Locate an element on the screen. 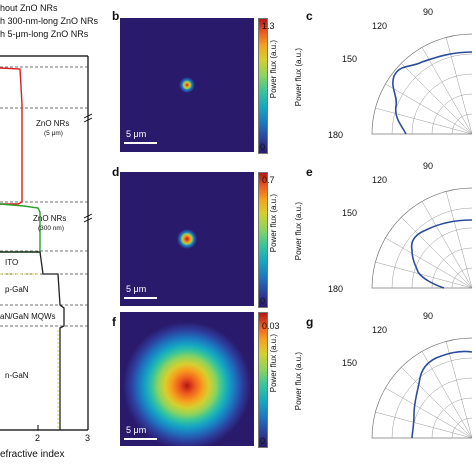  layer-n-gan: n-GaN is located at coordinates (17, 375).